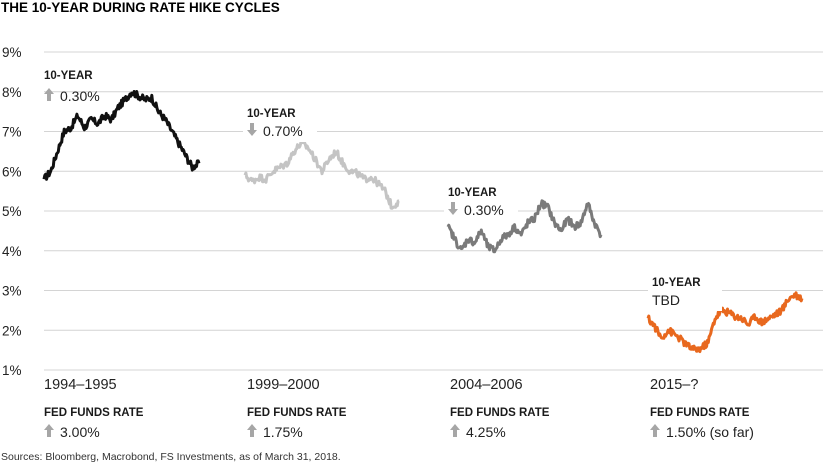 Image resolution: width=823 pixels, height=465 pixels. What do you see at coordinates (12, 171) in the screenshot?
I see `y-tick-label: 6%` at bounding box center [12, 171].